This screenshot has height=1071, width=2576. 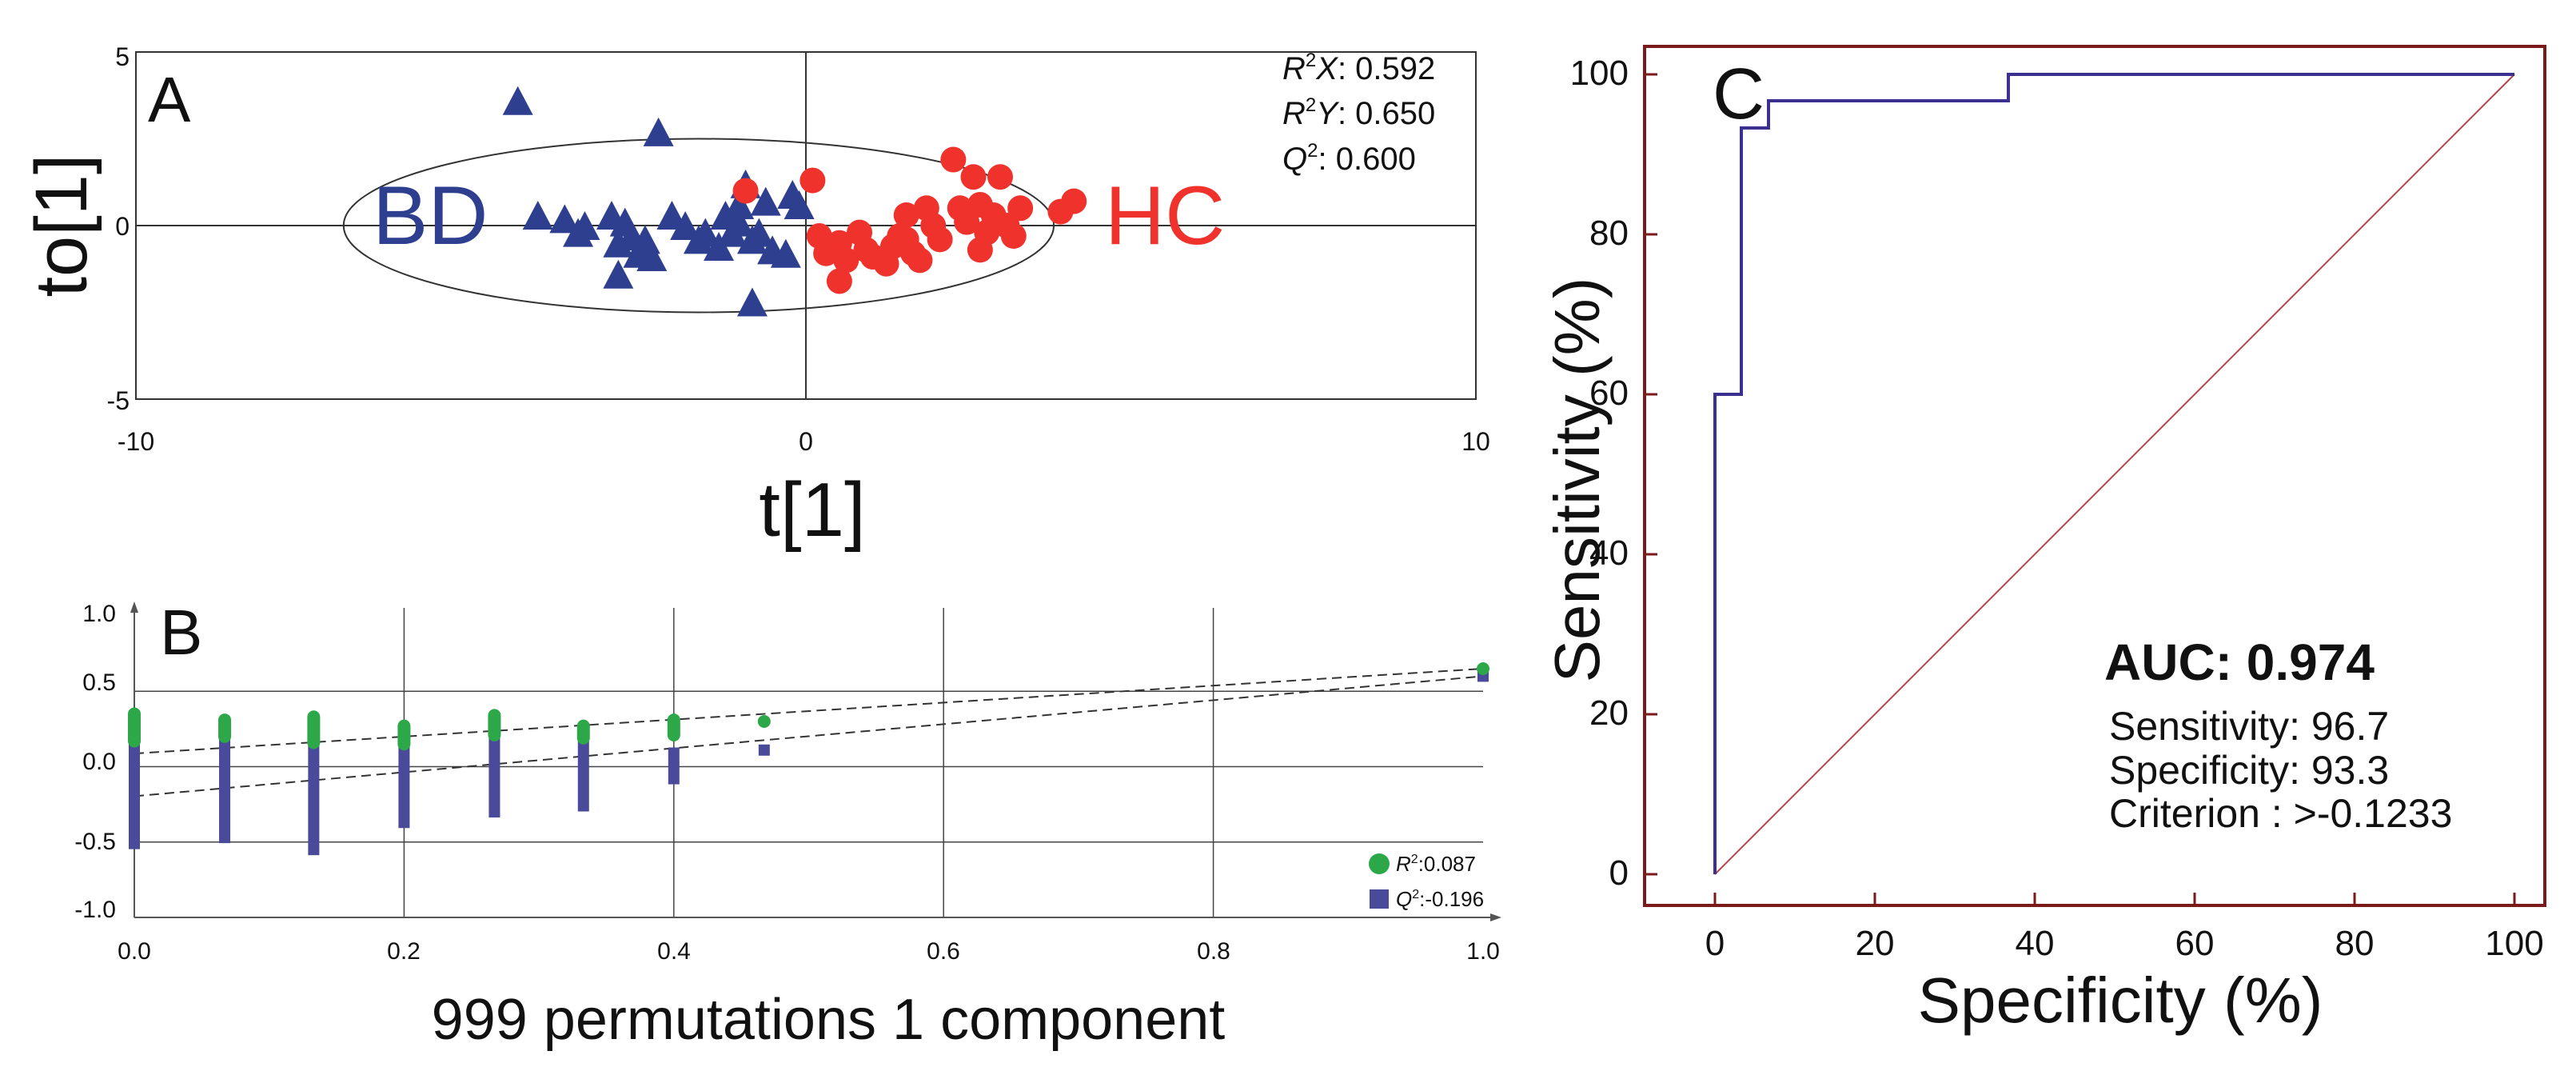 What do you see at coordinates (1475, 441) in the screenshot?
I see `panel-a-x-tick: 10` at bounding box center [1475, 441].